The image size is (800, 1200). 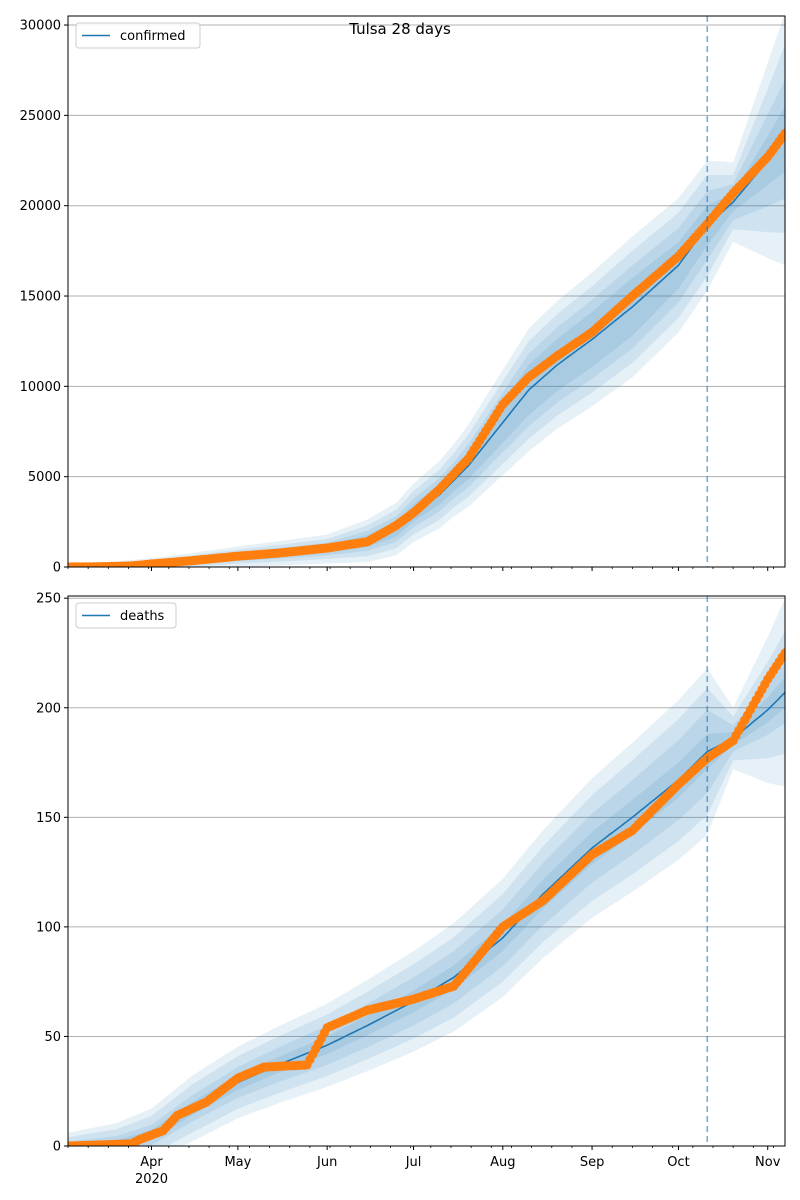 What do you see at coordinates (400, 29) in the screenshot?
I see `chart-title: Tulsa 28 days` at bounding box center [400, 29].